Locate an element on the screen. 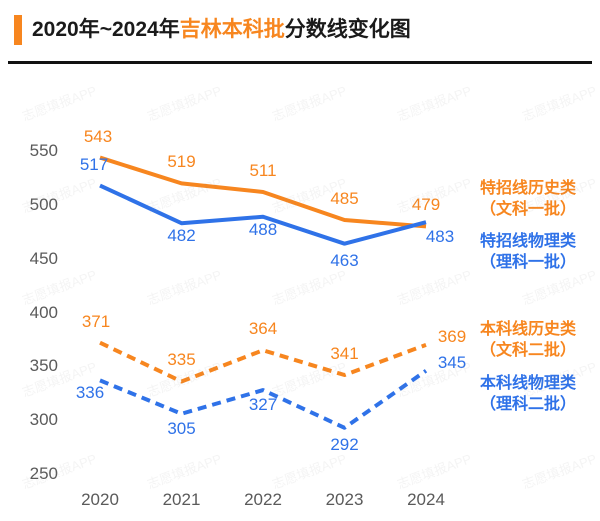 The width and height of the screenshot is (600, 521). data-label: 371 is located at coordinates (96, 321).